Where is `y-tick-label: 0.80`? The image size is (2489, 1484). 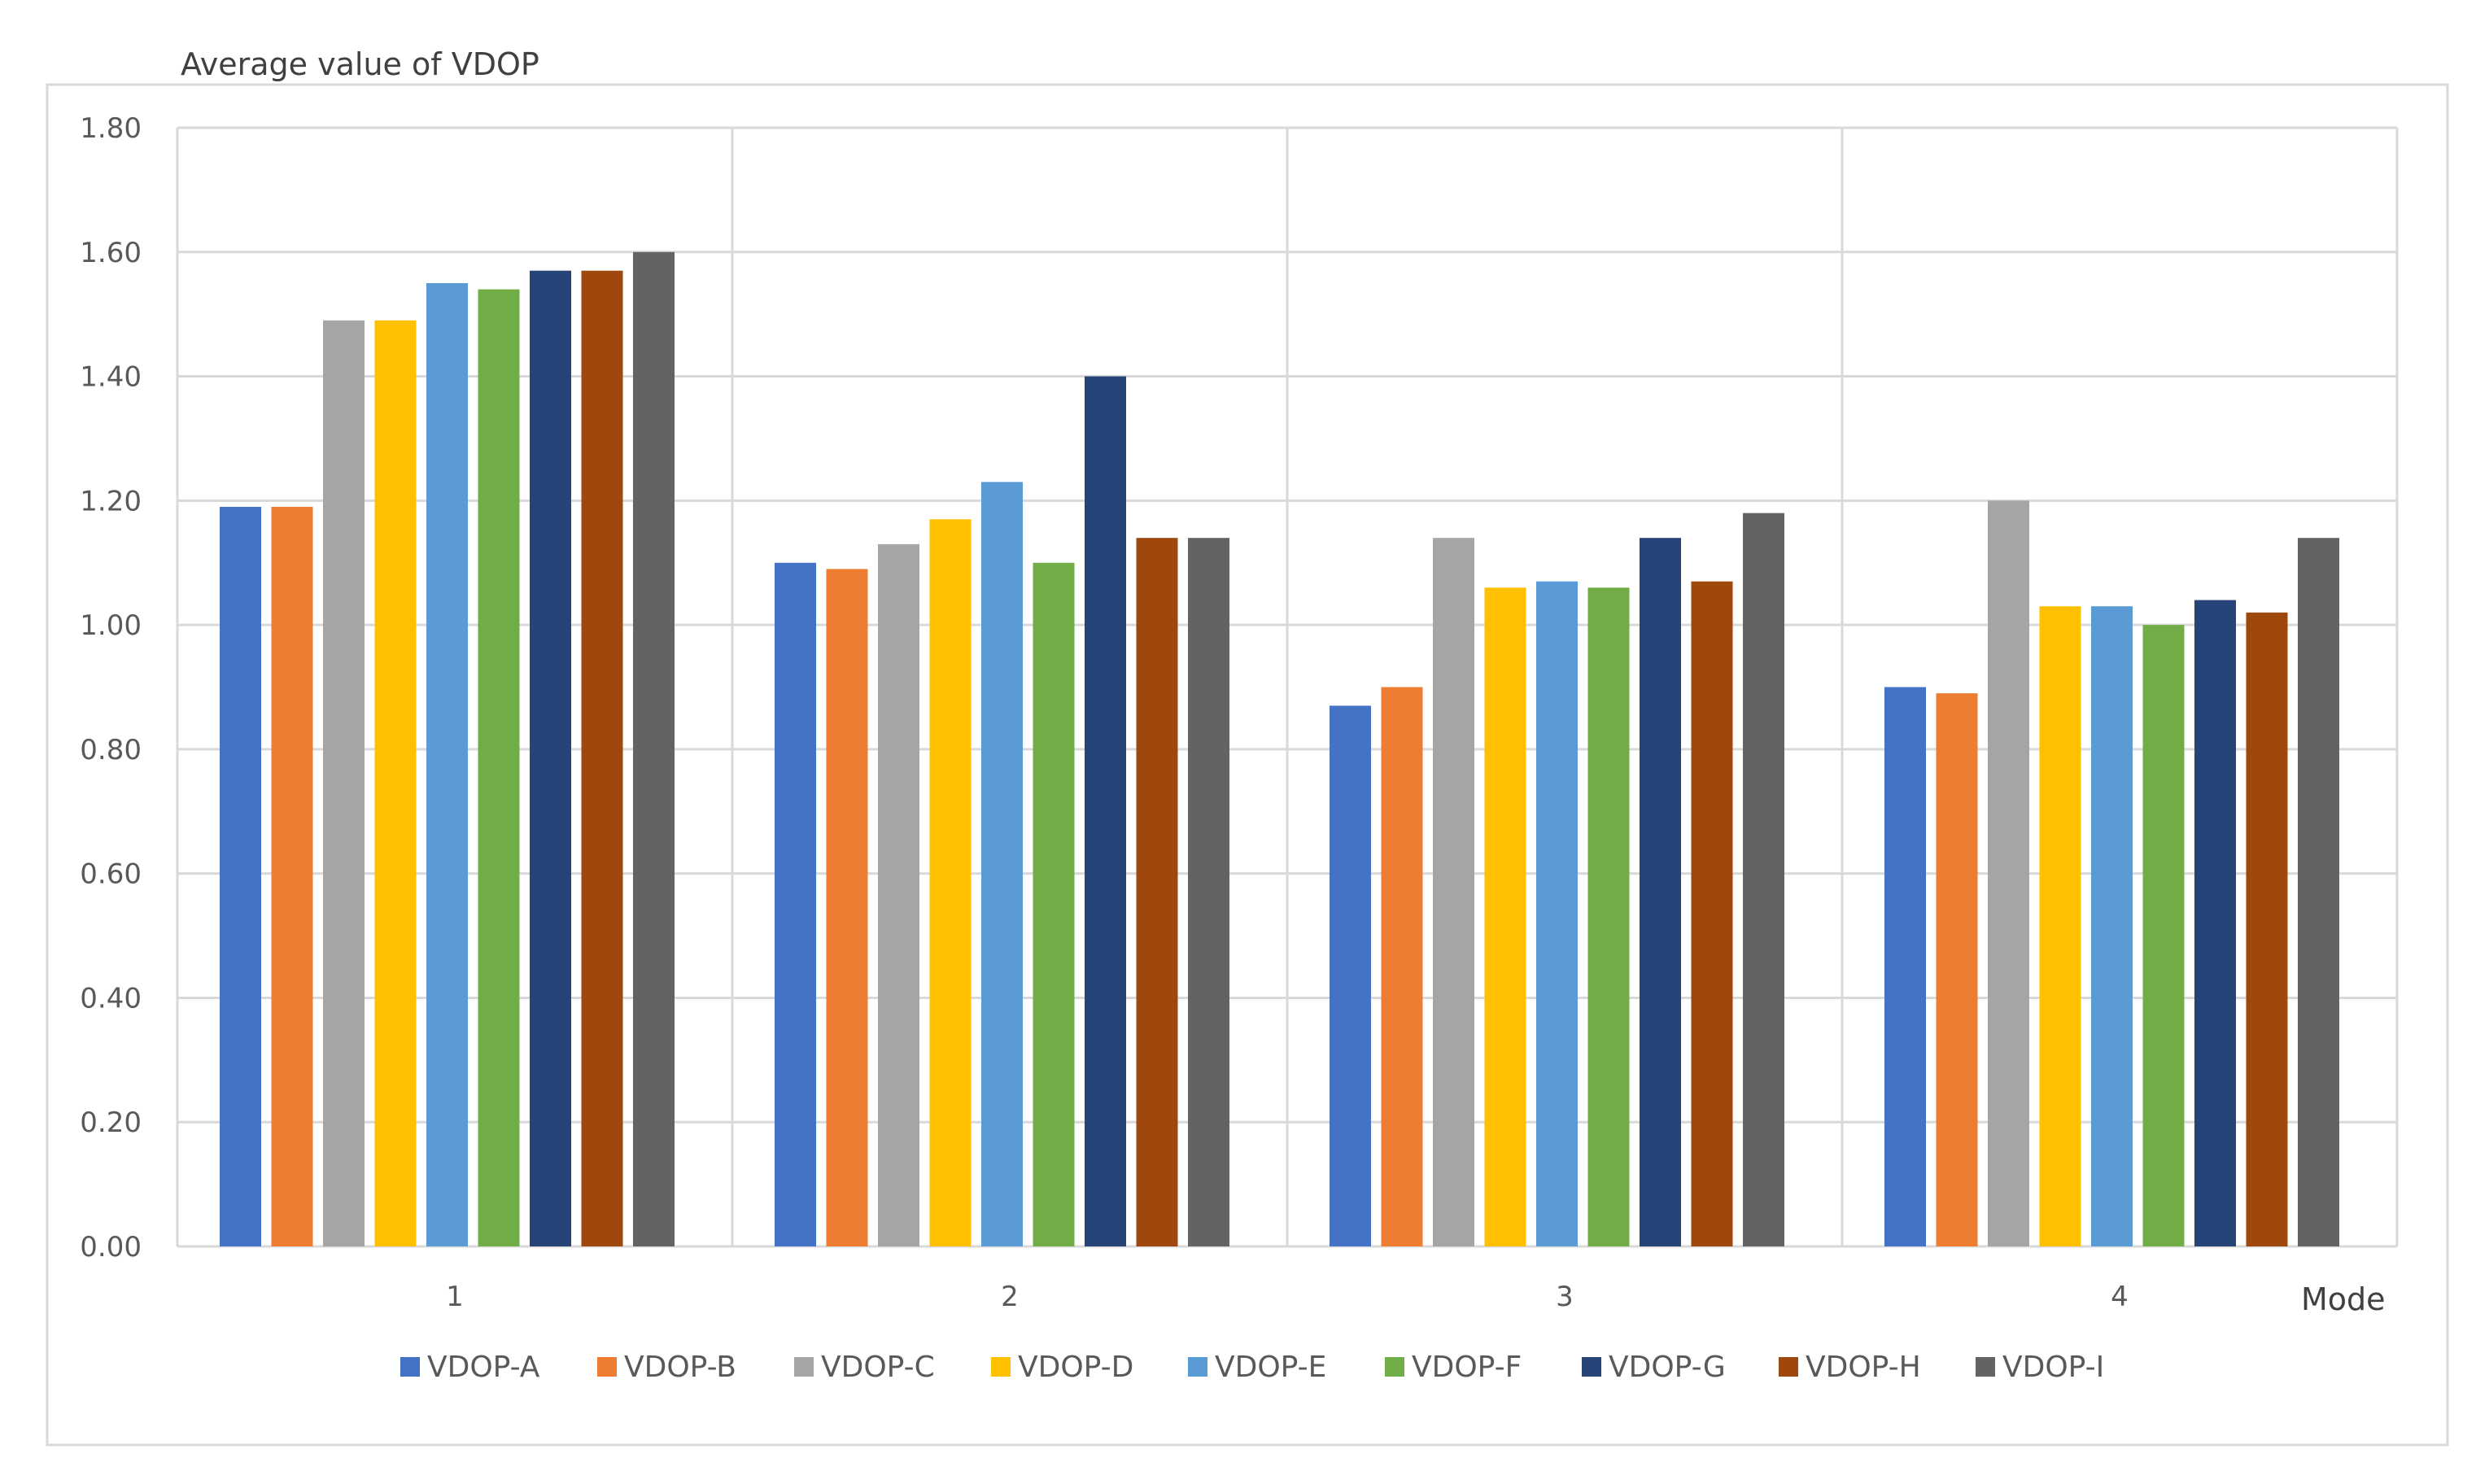 y-tick-label: 0.80 is located at coordinates (111, 750).